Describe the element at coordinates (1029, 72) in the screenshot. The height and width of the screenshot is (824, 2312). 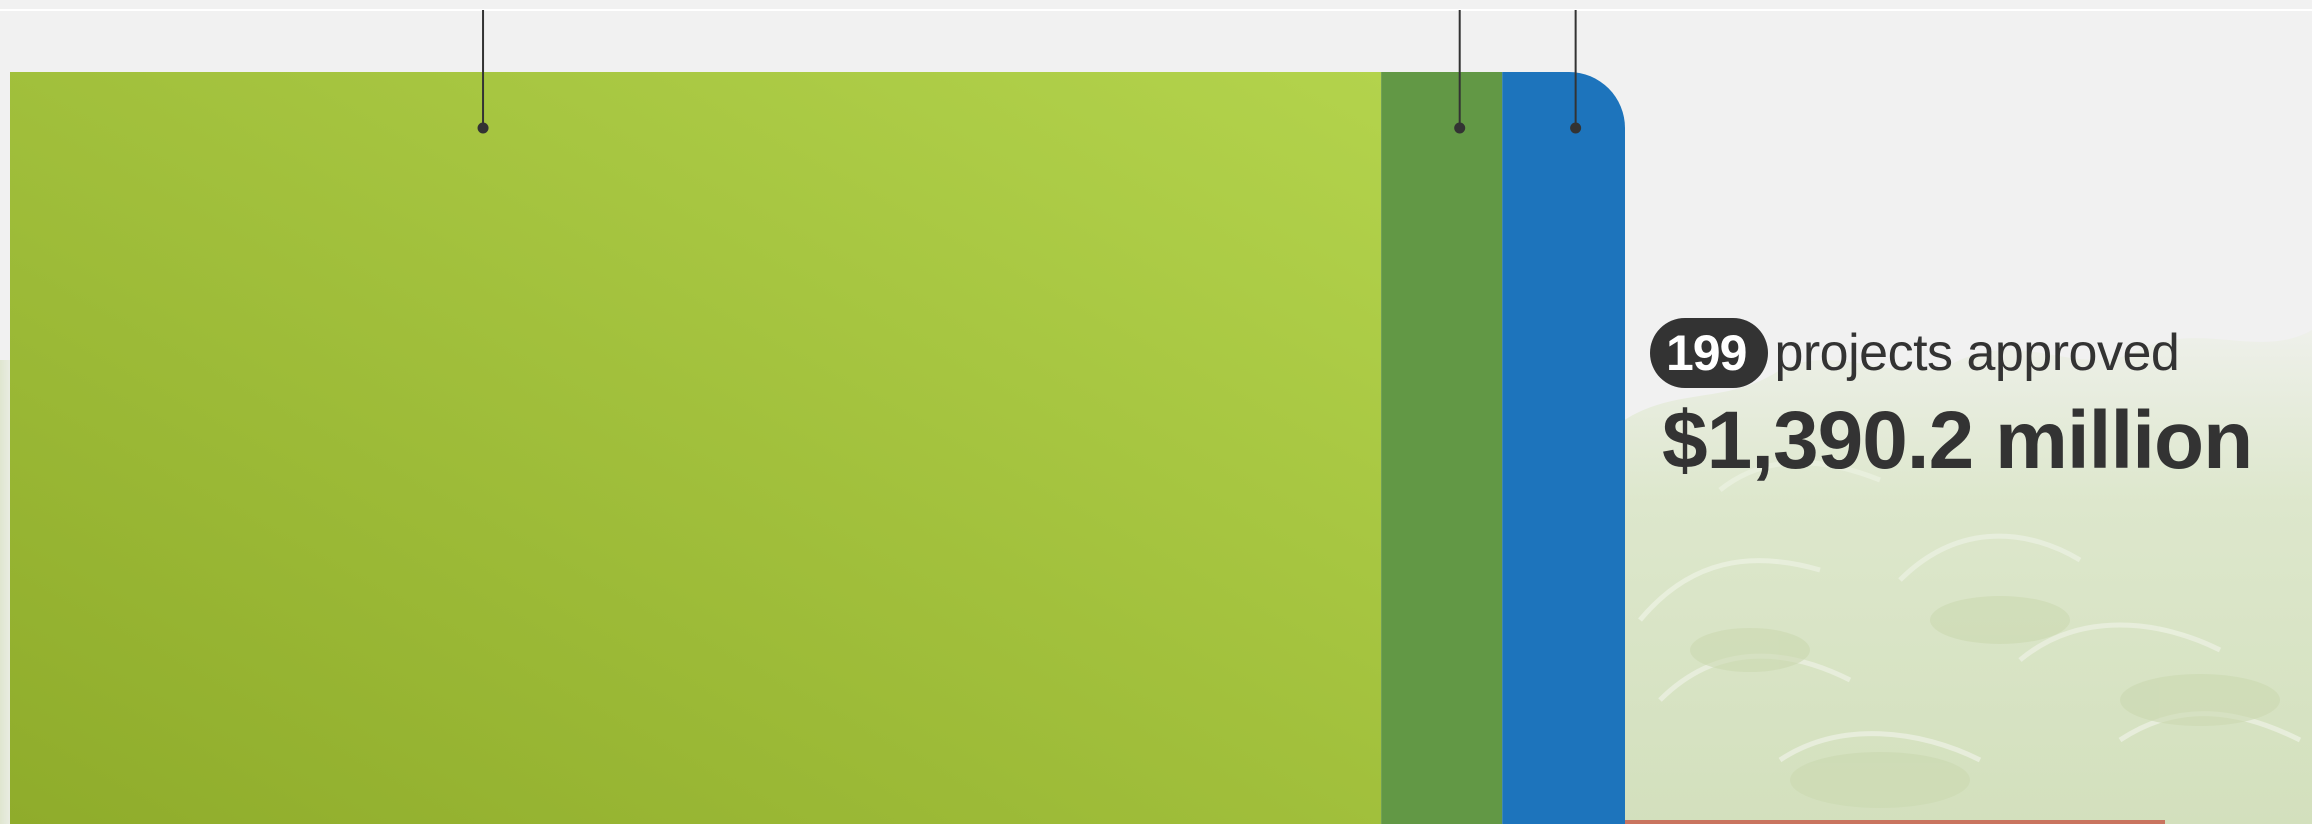
I see `leader-lines` at that location.